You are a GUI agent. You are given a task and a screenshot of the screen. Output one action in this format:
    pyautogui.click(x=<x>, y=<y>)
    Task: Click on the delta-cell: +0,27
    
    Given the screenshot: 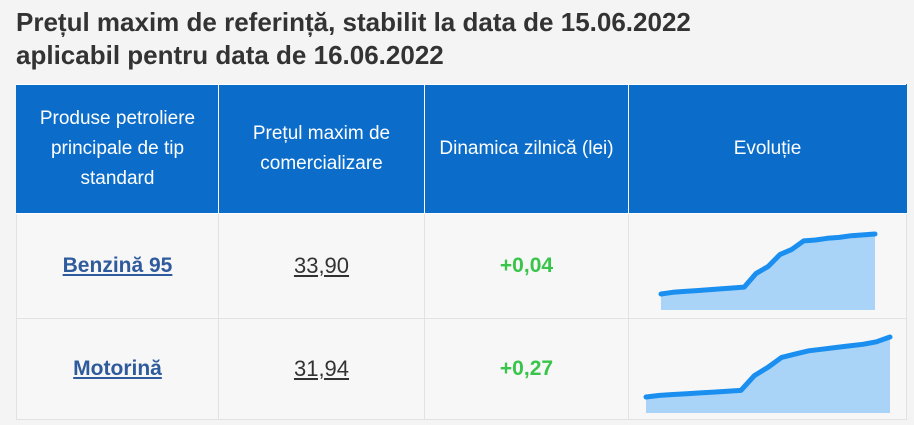 What is the action you would take?
    pyautogui.click(x=526, y=369)
    